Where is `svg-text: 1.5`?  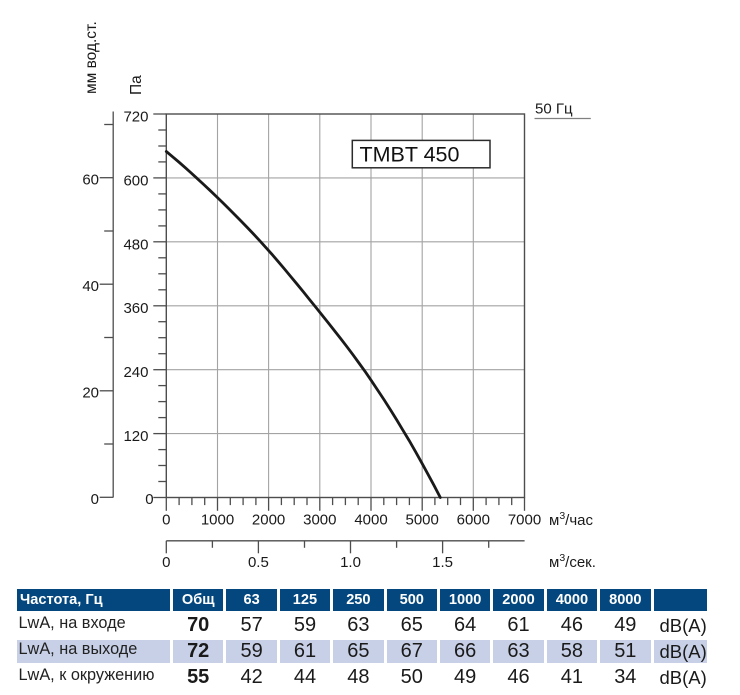
svg-text: 1.5 is located at coordinates (442, 562).